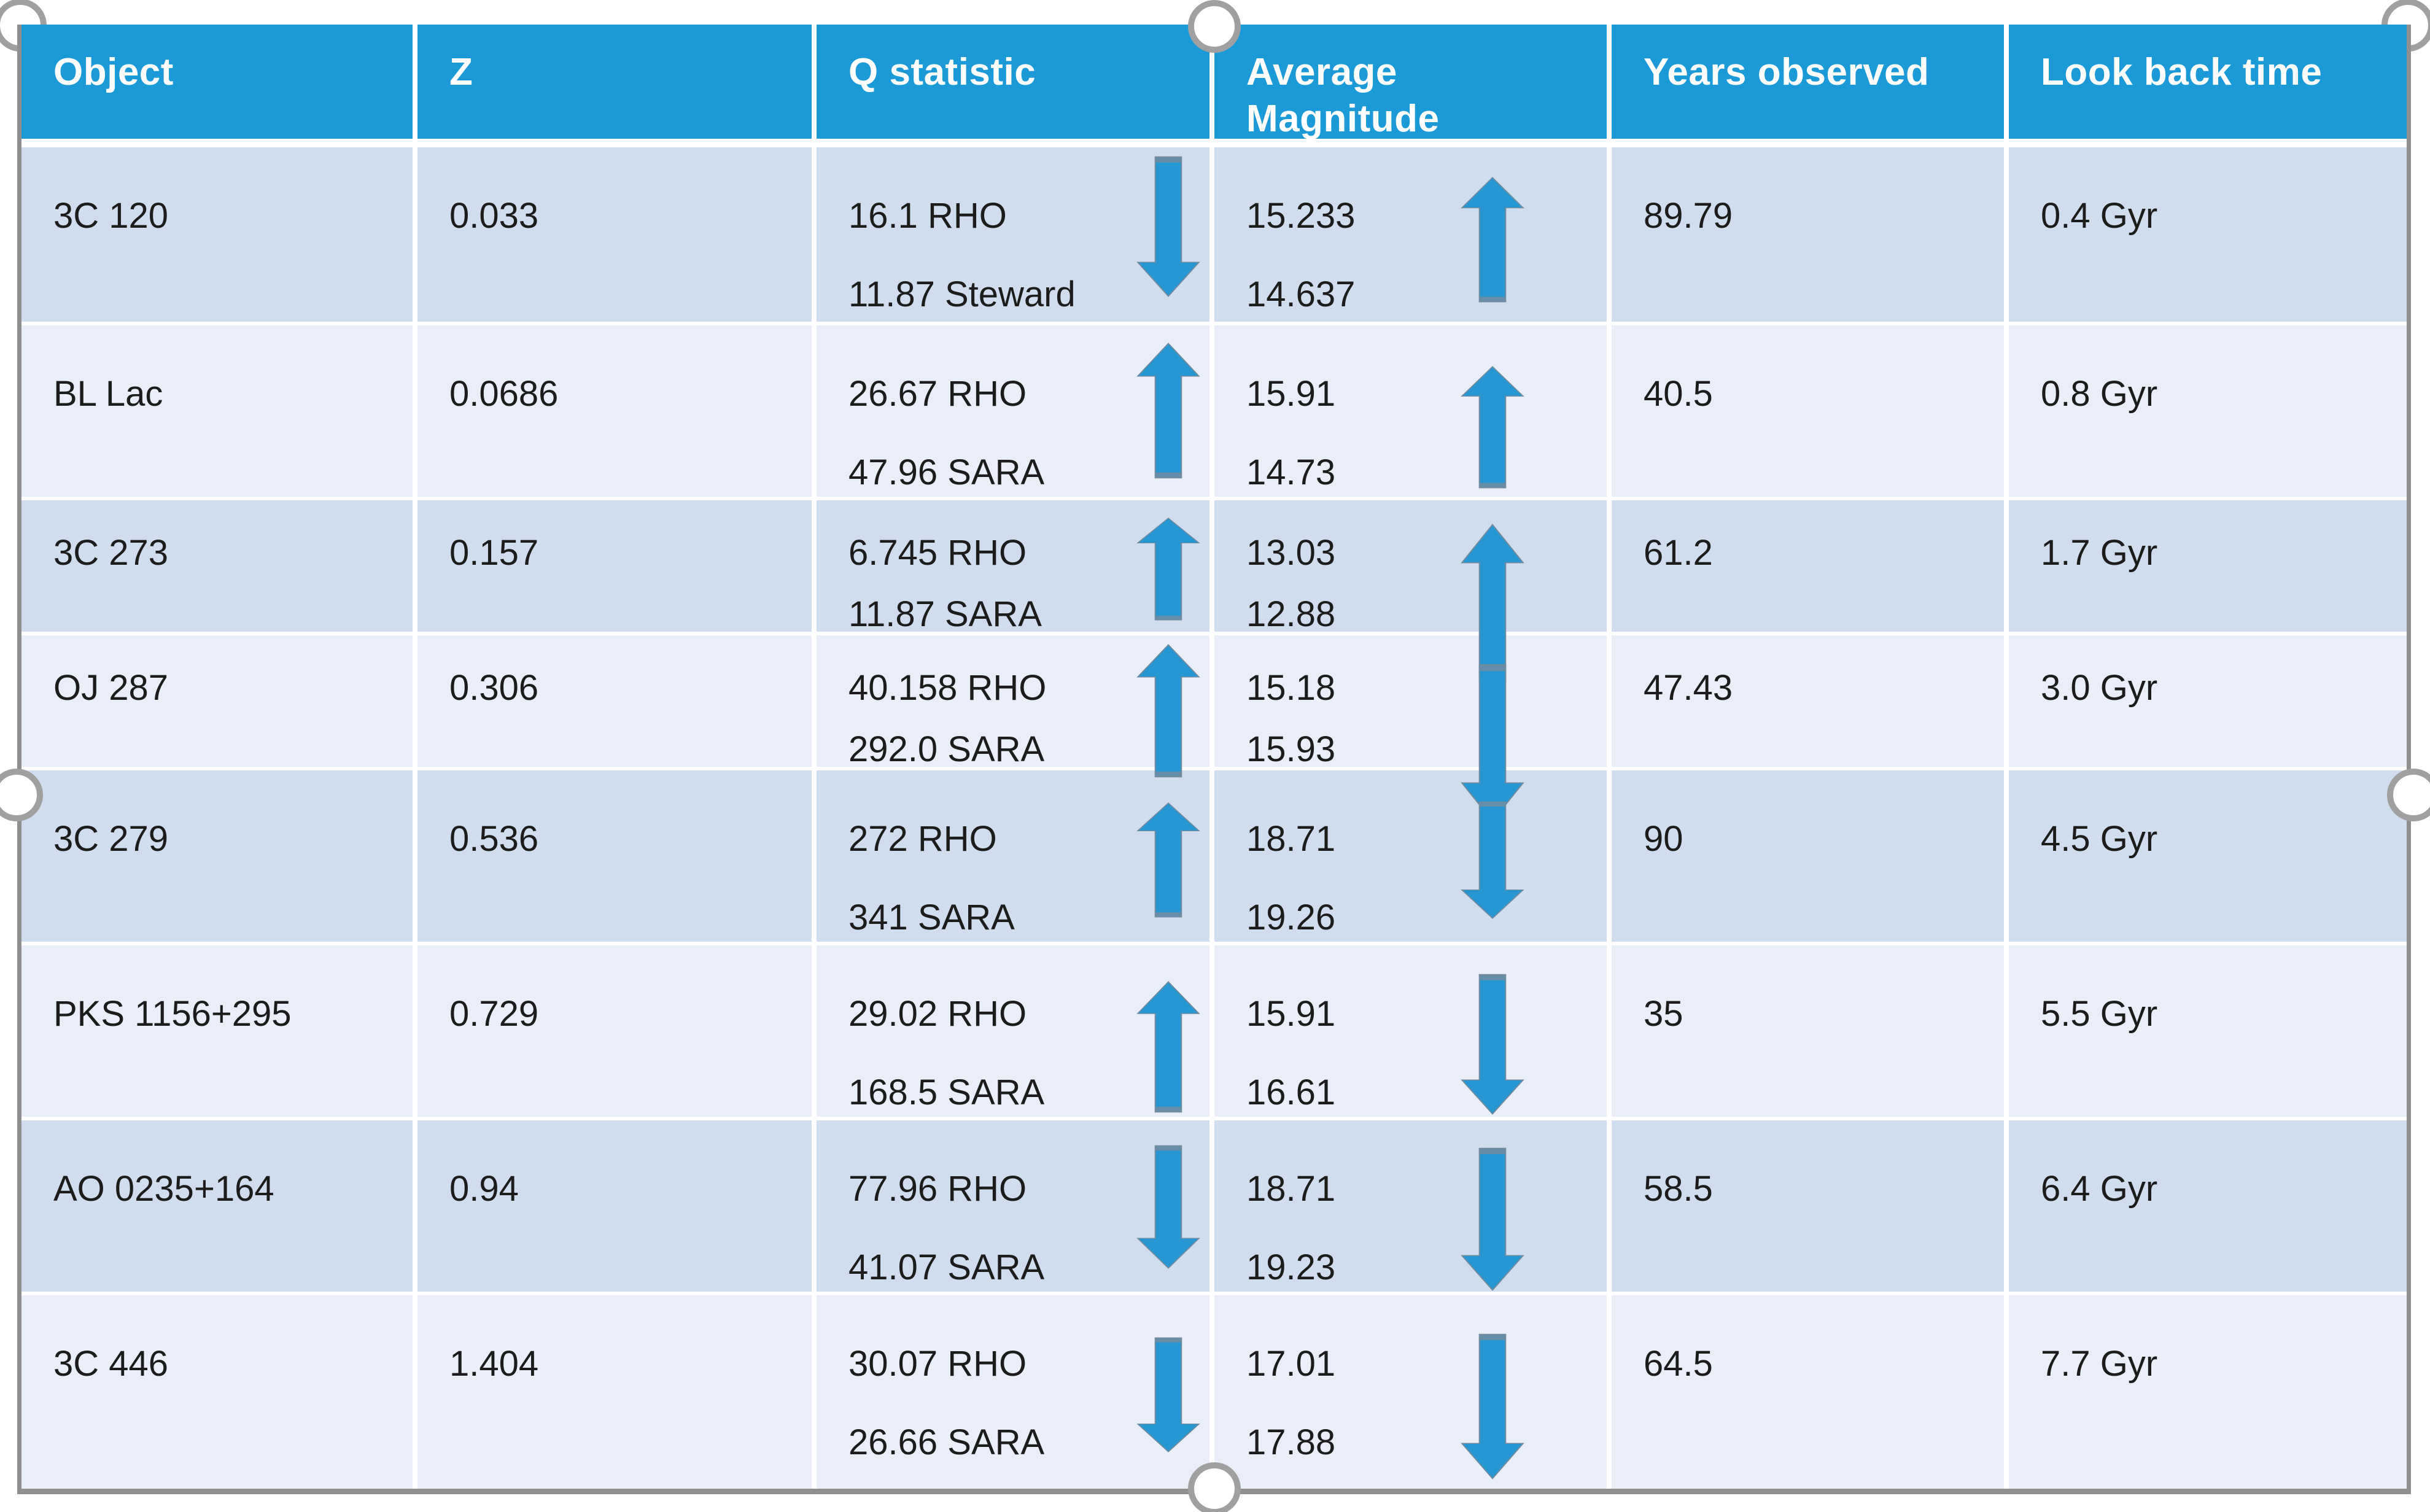 The width and height of the screenshot is (2430, 1512). I want to click on object-cell: OJ 287, so click(219, 707).